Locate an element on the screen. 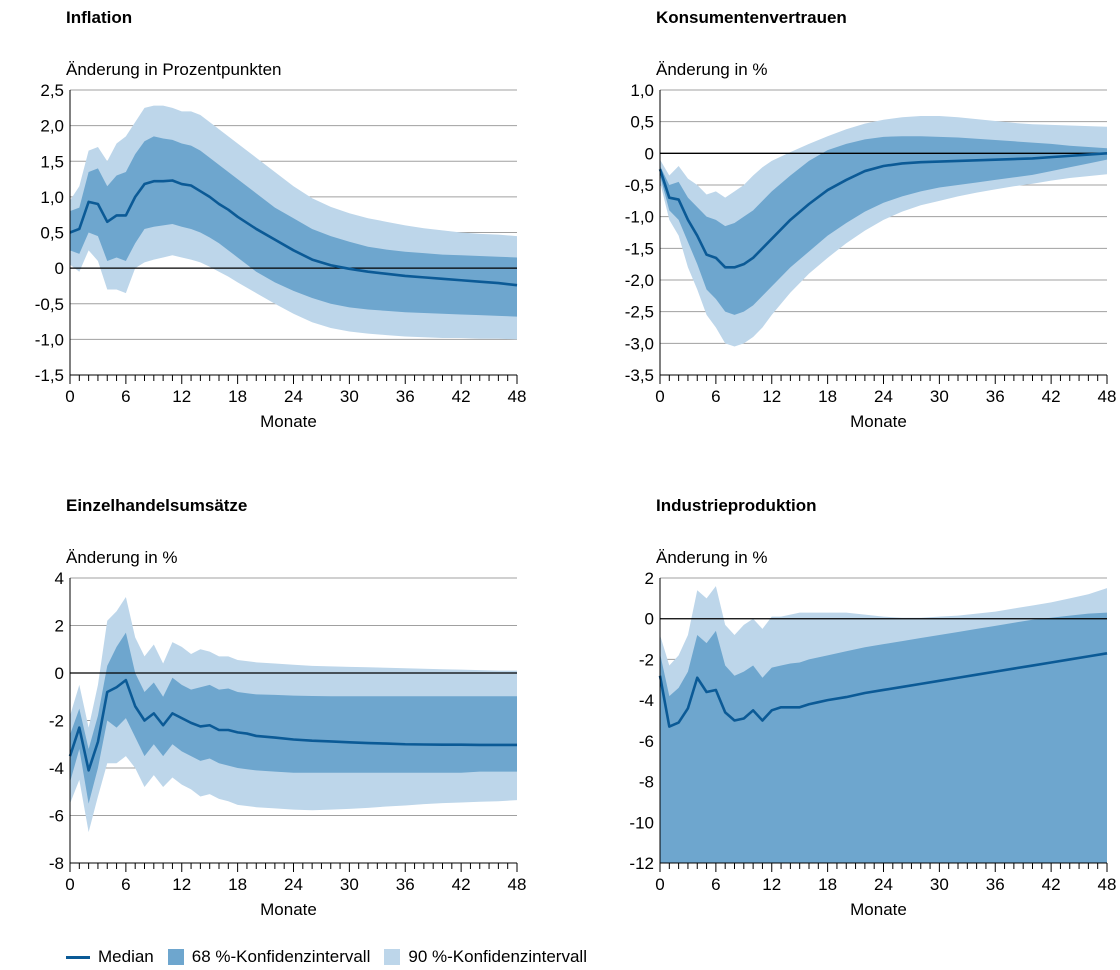 Image resolution: width=1120 pixels, height=970 pixels. legend-label-median: Median is located at coordinates (126, 956).